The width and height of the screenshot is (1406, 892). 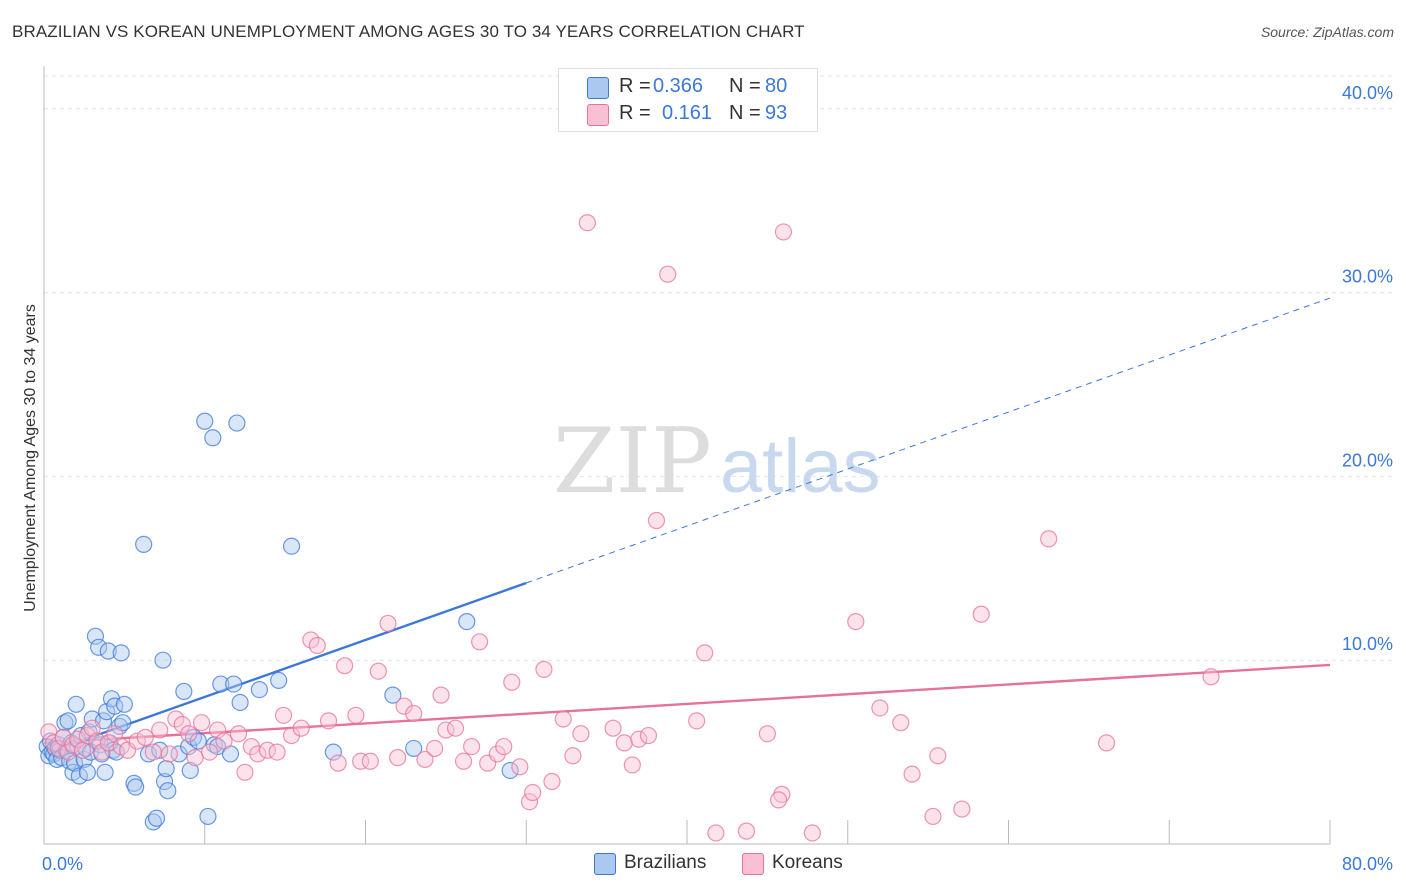 I want to click on koreans-trend-line, so click(x=687, y=704).